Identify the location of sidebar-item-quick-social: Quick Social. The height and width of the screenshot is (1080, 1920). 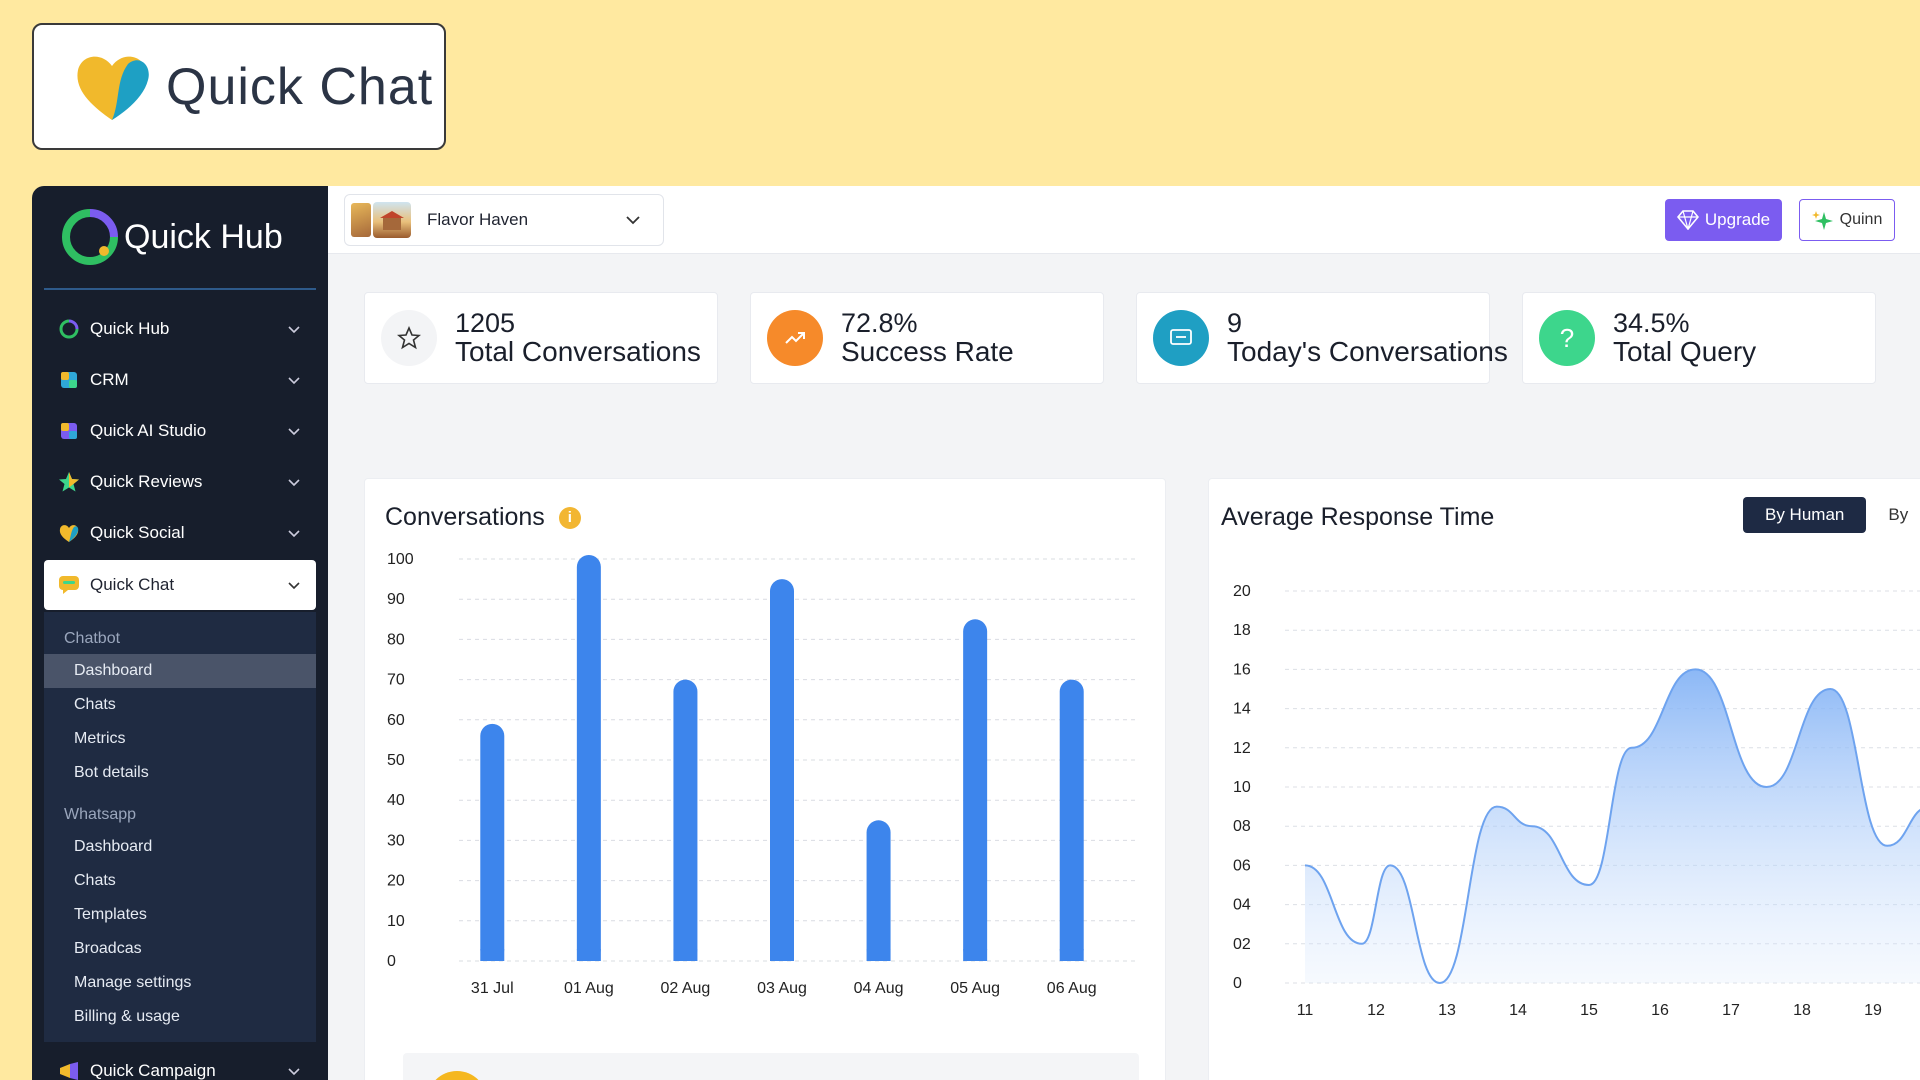
(180, 533).